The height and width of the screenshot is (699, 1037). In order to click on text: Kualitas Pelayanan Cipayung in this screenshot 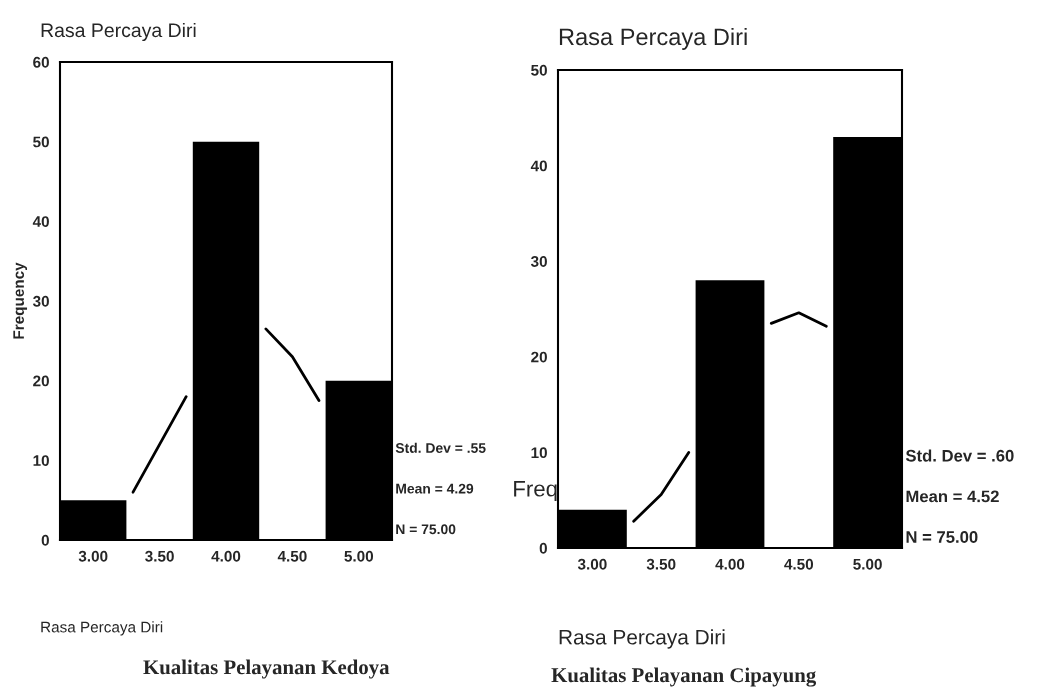, I will do `click(684, 677)`.